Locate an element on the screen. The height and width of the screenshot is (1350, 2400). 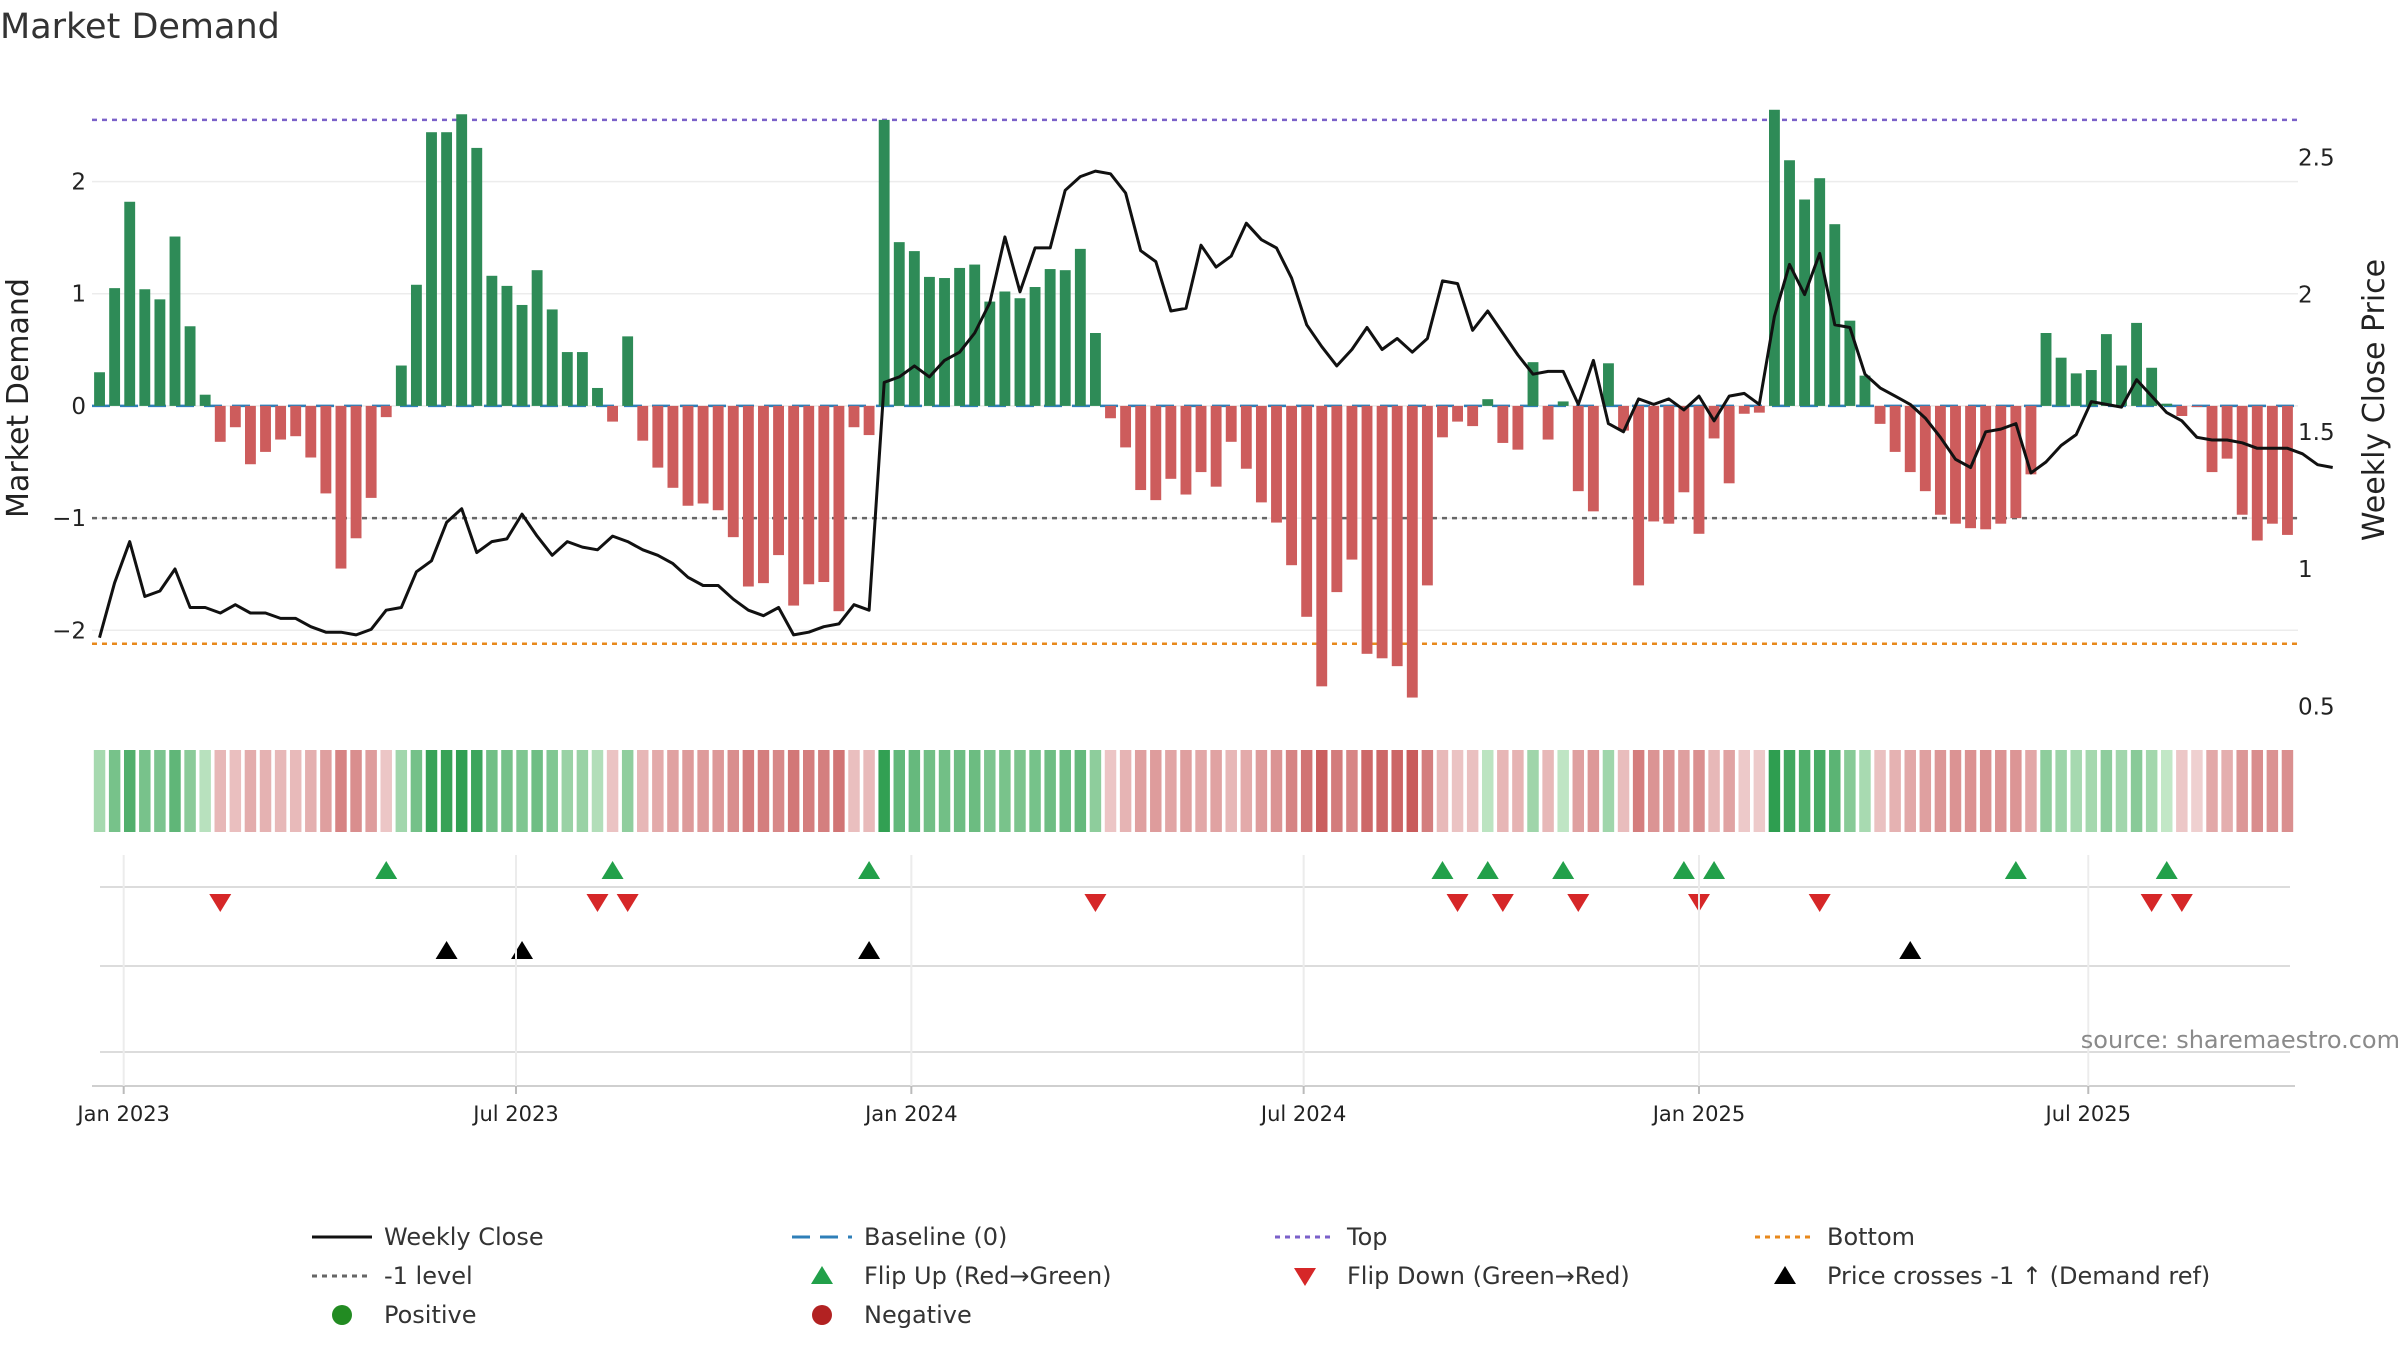
legend-label: Bottom is located at coordinates (1871, 1237).